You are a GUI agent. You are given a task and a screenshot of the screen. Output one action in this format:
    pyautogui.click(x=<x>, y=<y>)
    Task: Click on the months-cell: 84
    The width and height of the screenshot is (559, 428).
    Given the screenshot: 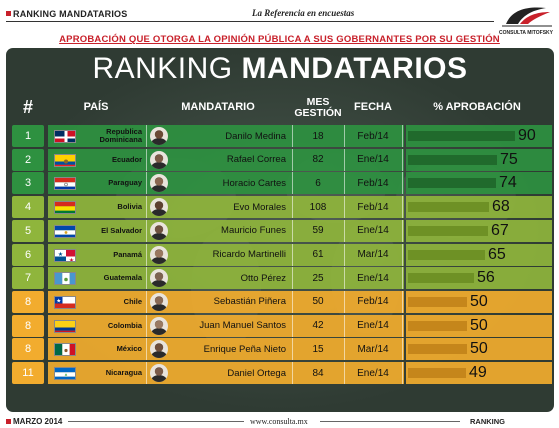 What is the action you would take?
    pyautogui.click(x=318, y=373)
    